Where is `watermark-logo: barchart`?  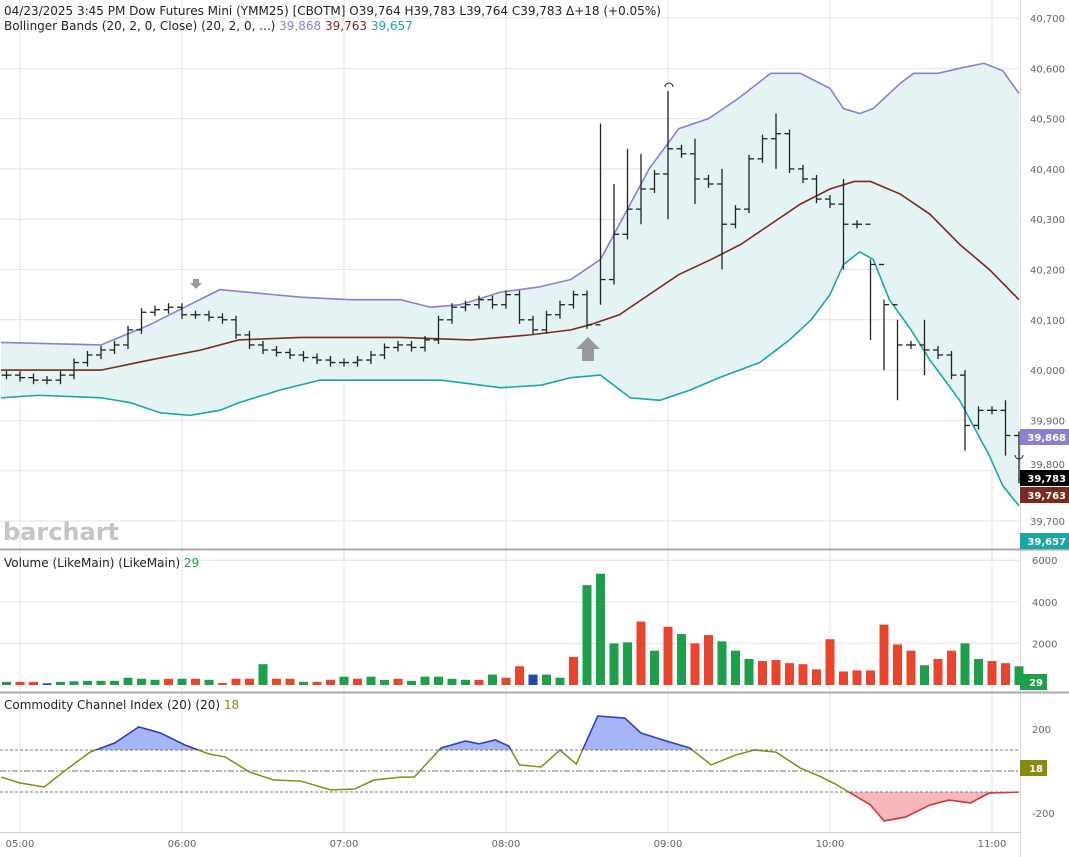 watermark-logo: barchart is located at coordinates (61, 532).